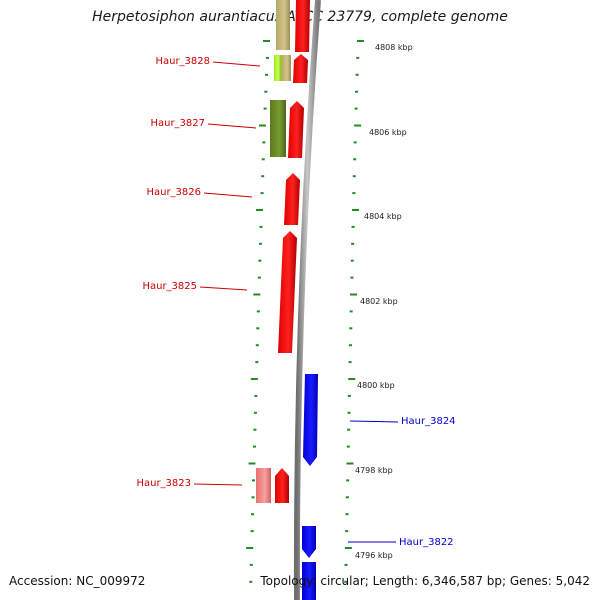 This screenshot has width=600, height=600. I want to click on gene-olive, so click(278, 128).